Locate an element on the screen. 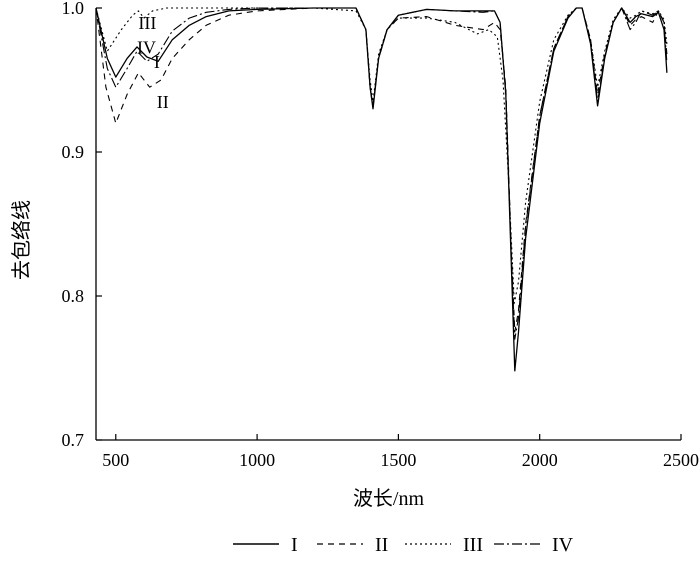  x-tick-label: 2500 is located at coordinates (681, 460).